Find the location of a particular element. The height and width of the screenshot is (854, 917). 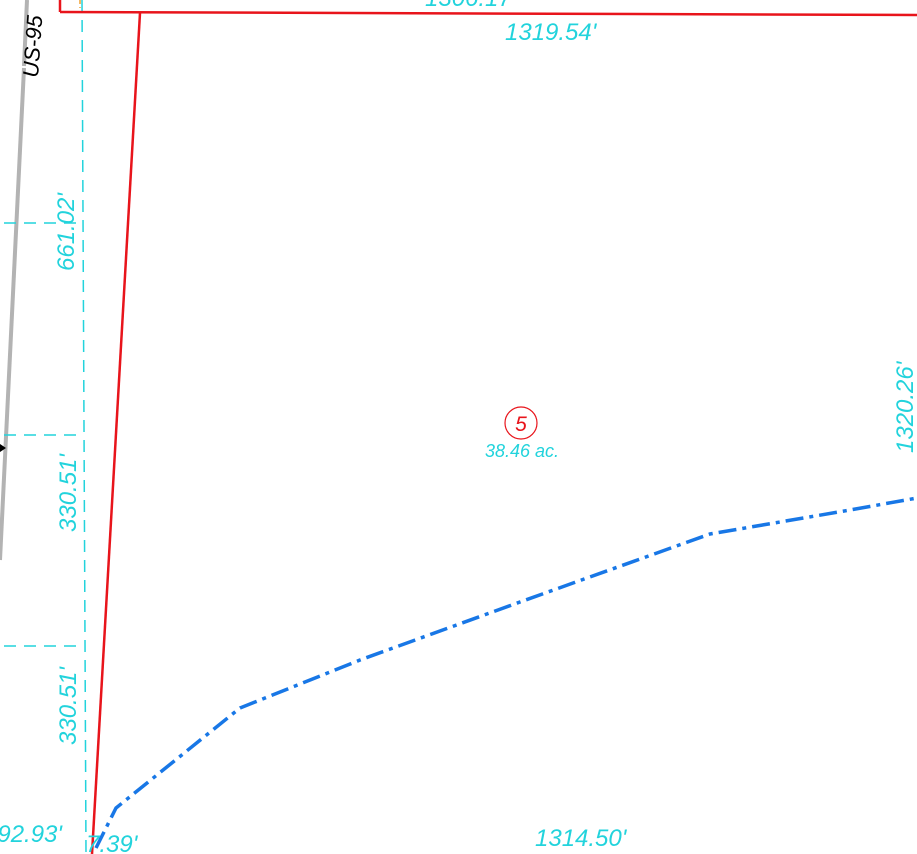

dimension-bottom-small: 7.39' is located at coordinates (112, 842).